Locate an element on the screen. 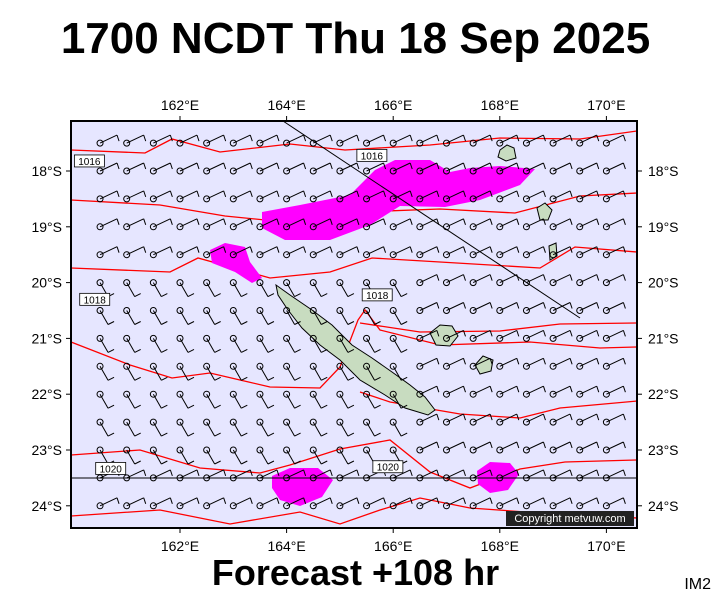  image-code: IM2 is located at coordinates (697, 584).